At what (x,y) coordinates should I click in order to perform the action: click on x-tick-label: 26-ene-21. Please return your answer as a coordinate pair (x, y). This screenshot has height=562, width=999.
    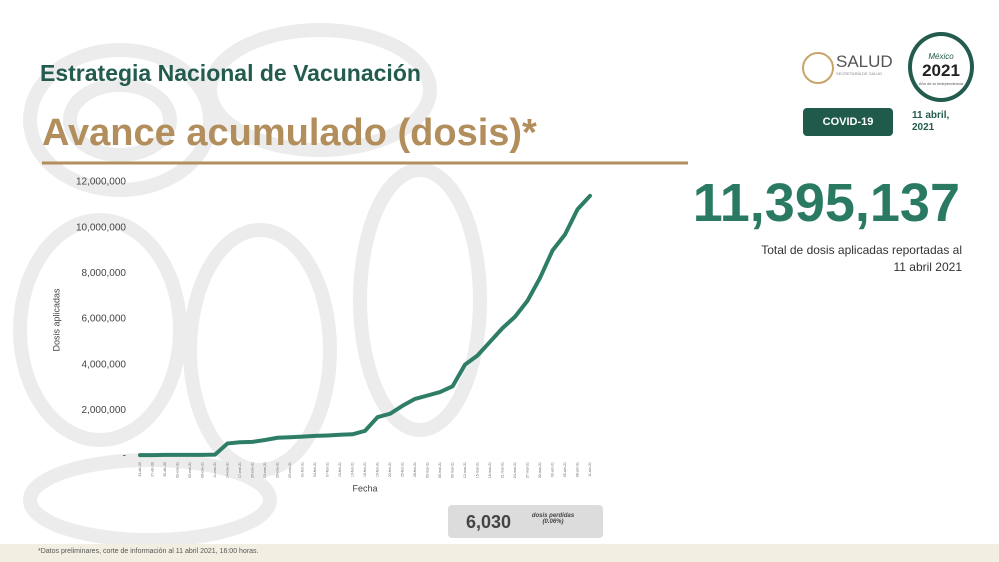
    Looking at the image, I should click on (277, 470).